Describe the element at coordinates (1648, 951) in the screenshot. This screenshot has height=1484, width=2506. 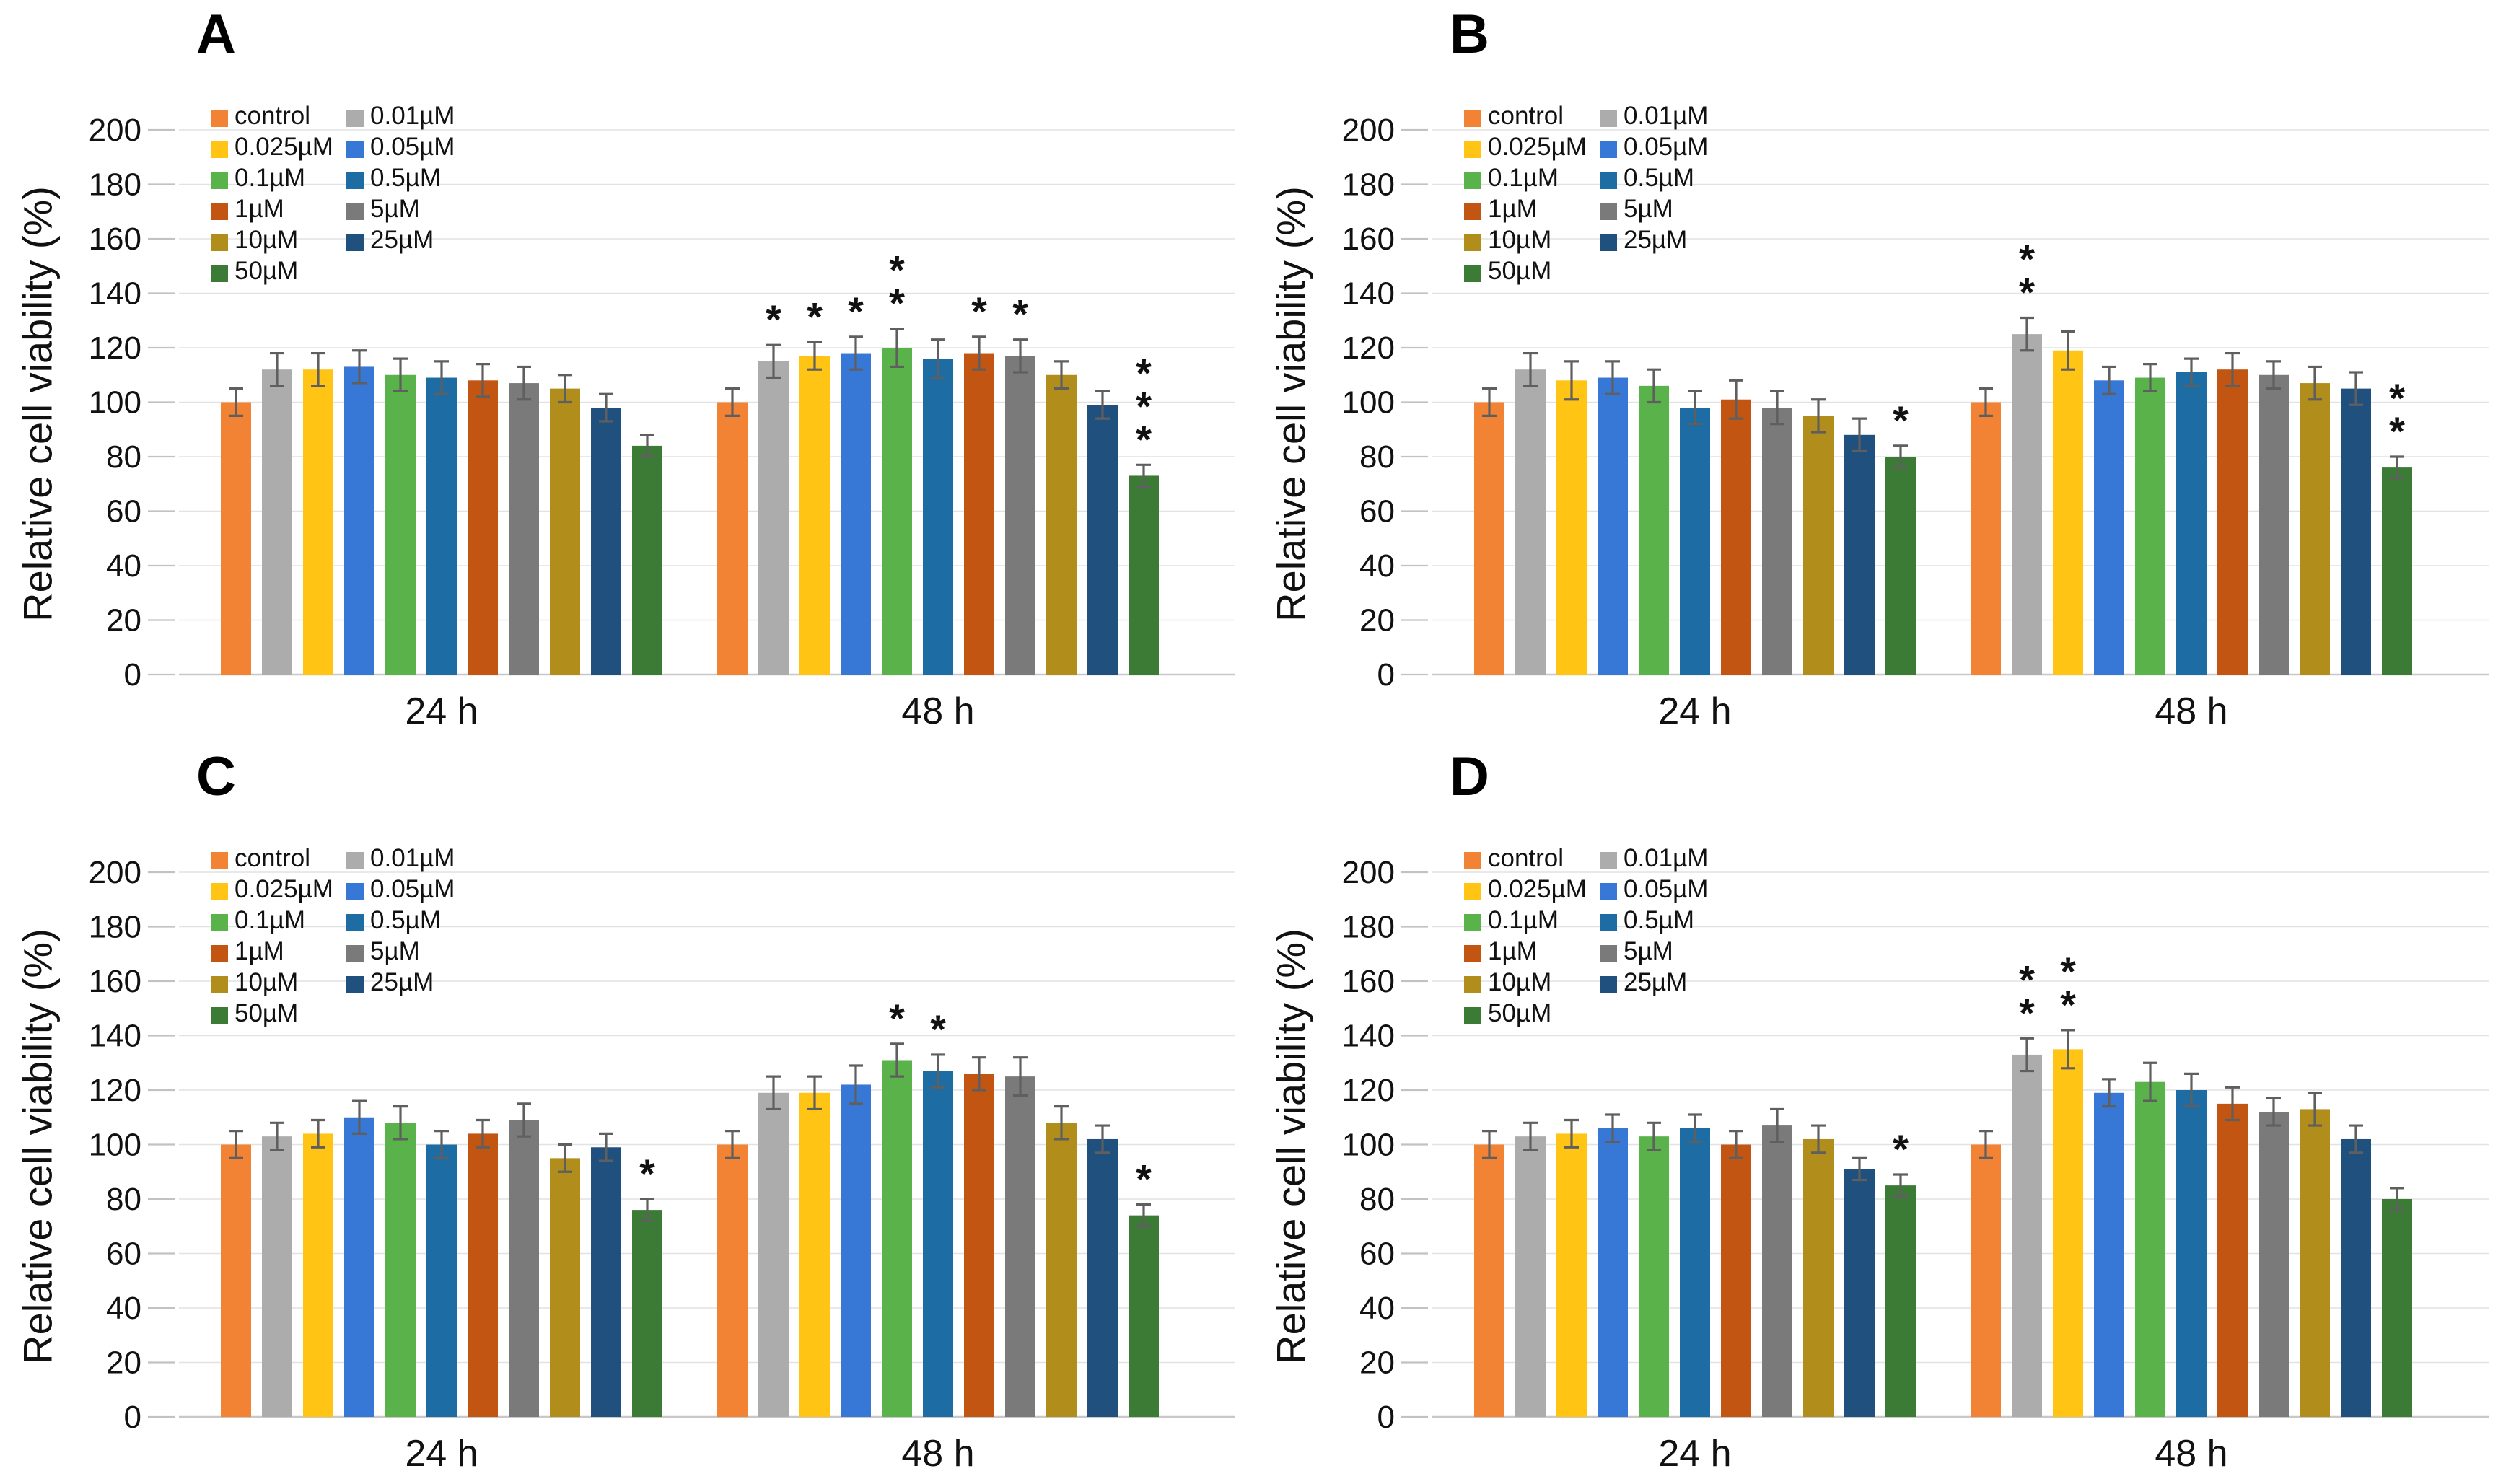
I see `legend-label: 5µM` at that location.